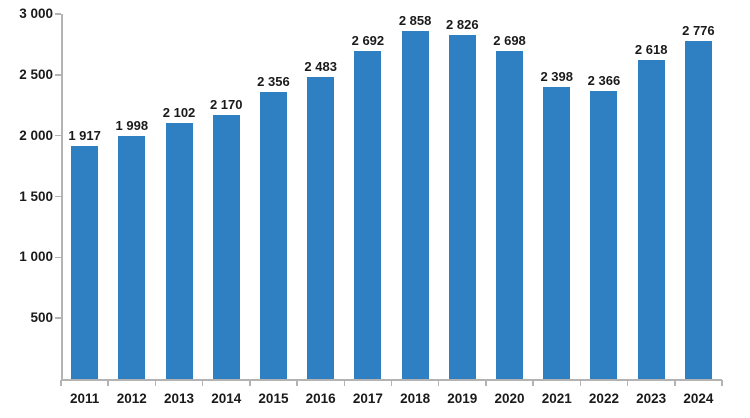 The image size is (750, 418). I want to click on x-axis-tick-label: 2017, so click(367, 398).